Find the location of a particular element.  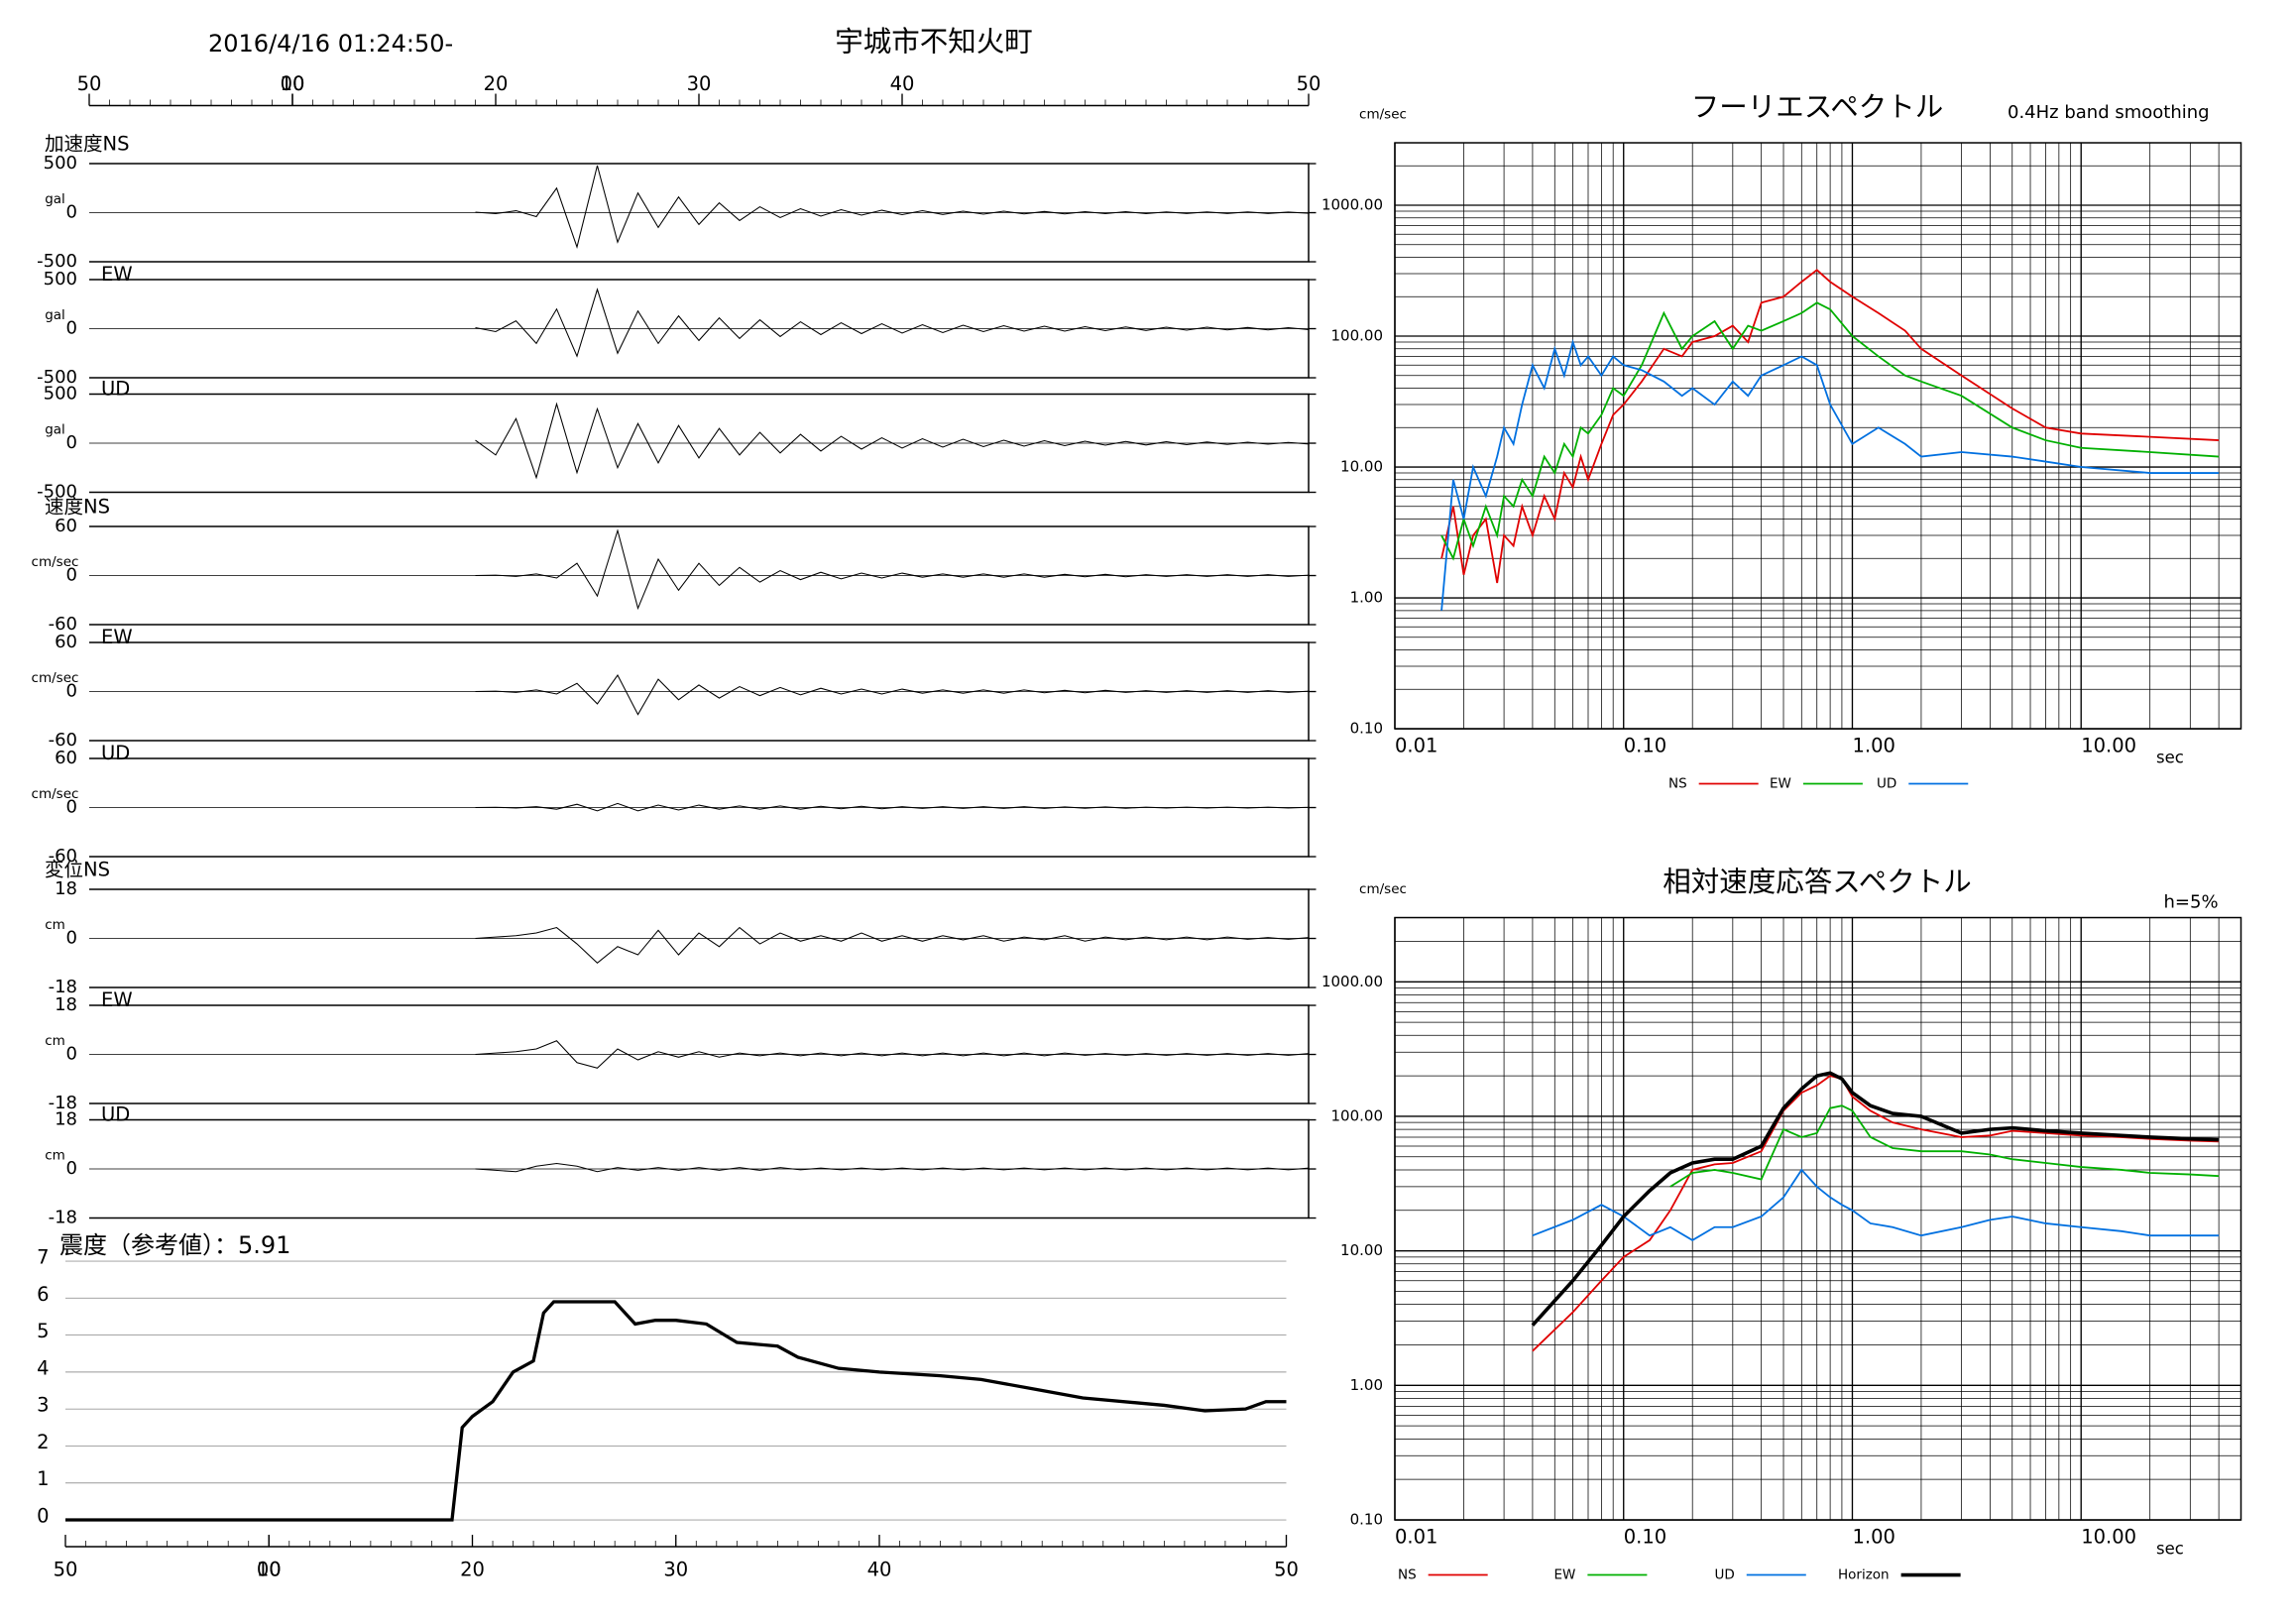

y-tick-label: 1000.00 is located at coordinates (1352, 205).